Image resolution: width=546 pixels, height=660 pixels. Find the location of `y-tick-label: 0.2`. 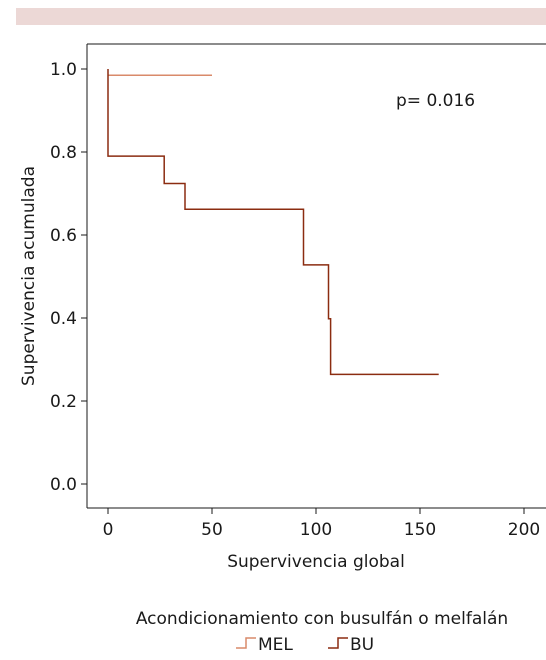

y-tick-label: 0.2 is located at coordinates (63, 402).